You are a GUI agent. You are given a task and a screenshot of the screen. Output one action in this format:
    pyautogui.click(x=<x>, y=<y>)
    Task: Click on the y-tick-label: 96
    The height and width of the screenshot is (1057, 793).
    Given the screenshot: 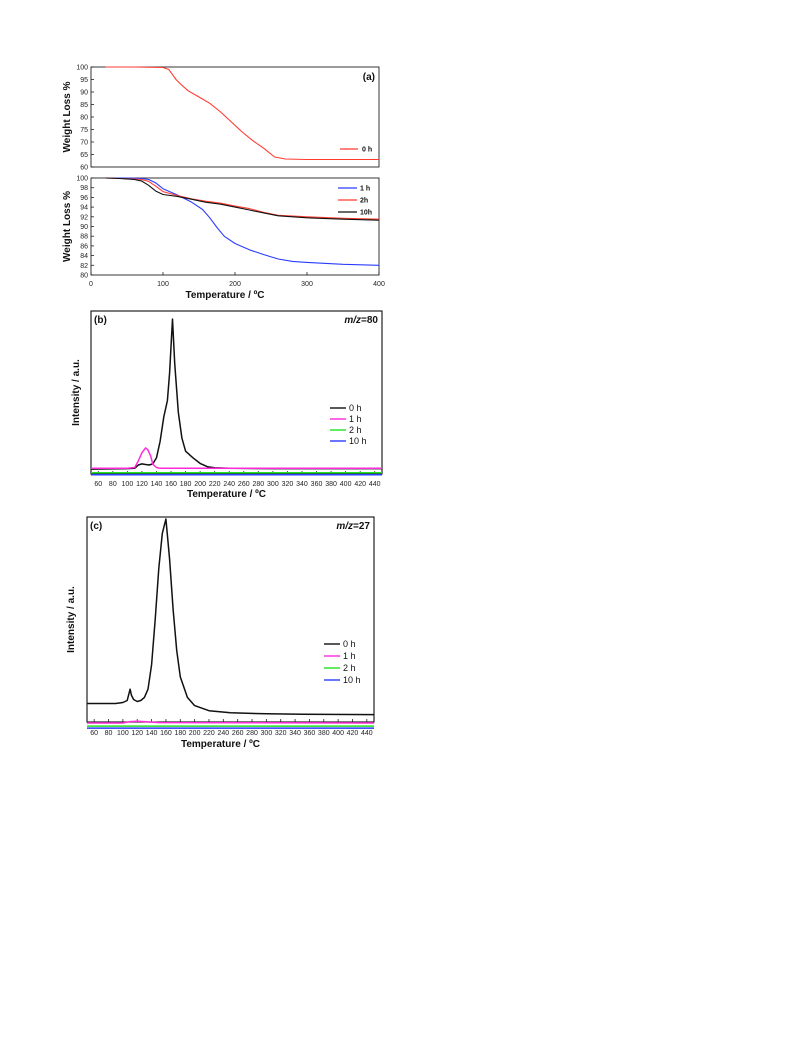 What is the action you would take?
    pyautogui.click(x=84, y=198)
    